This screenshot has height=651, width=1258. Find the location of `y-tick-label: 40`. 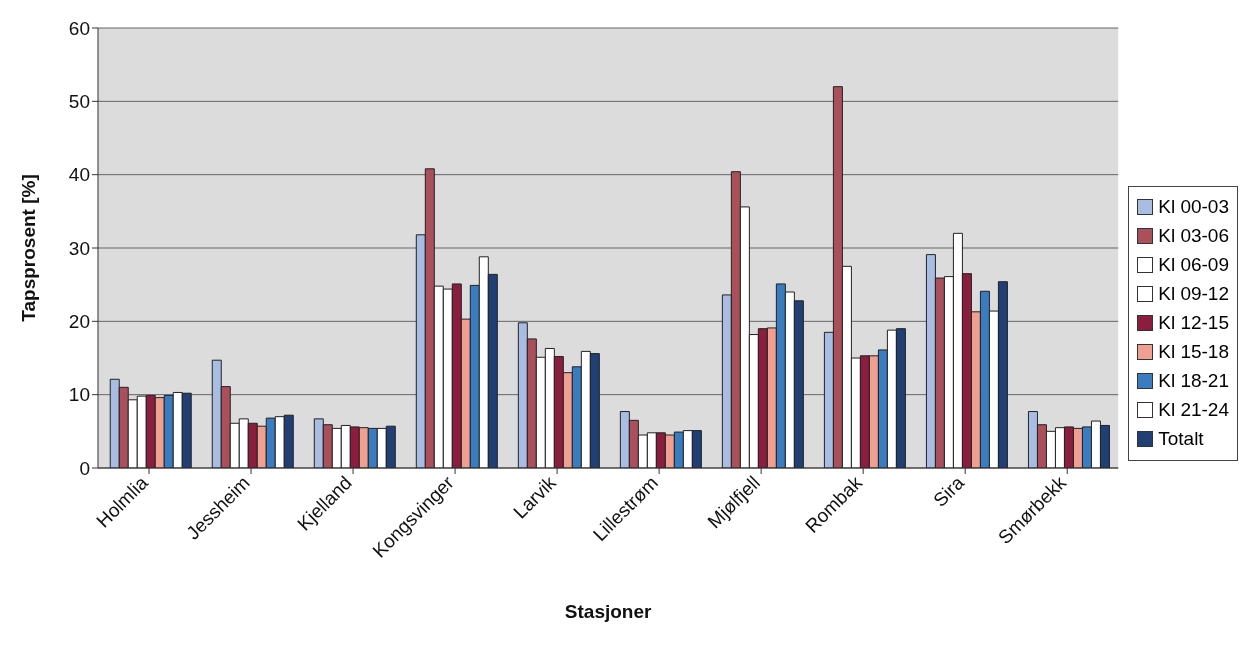

y-tick-label: 40 is located at coordinates (79, 175).